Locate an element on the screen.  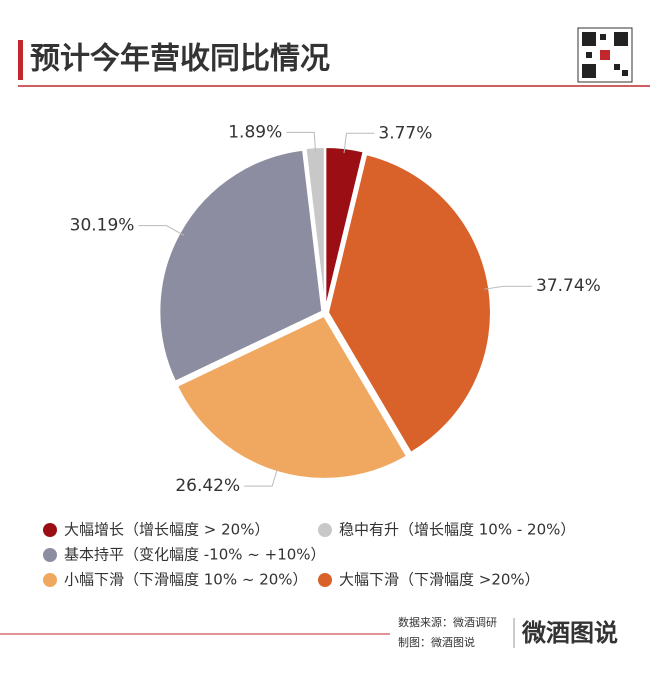
data-label: 37.74% is located at coordinates (568, 286).